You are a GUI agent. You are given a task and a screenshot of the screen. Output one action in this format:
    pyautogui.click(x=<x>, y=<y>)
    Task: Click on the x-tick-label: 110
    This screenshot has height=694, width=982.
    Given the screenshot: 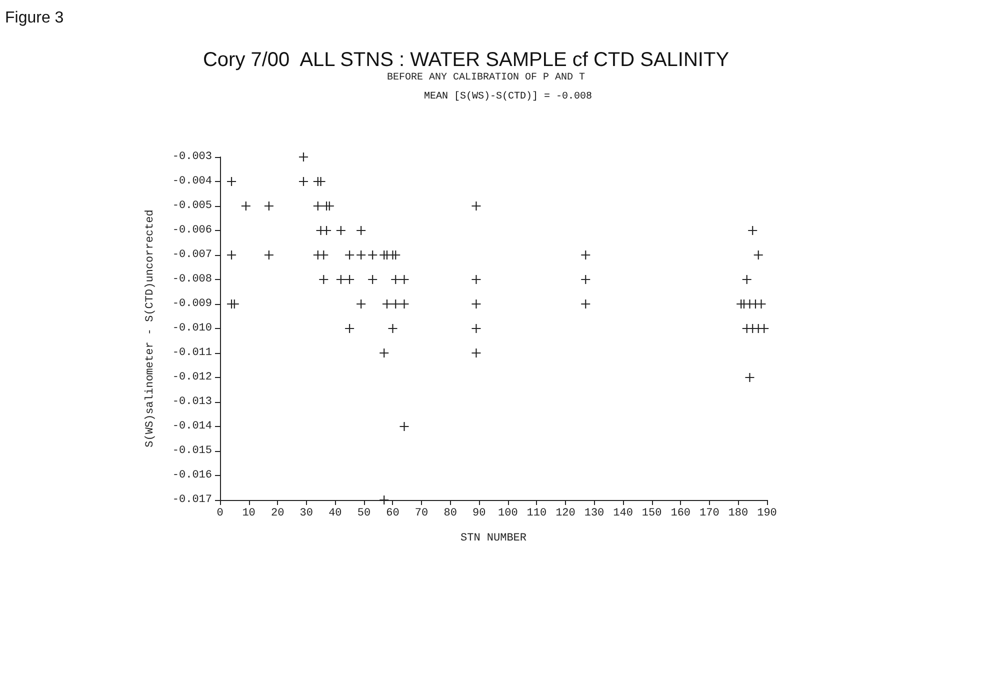 What is the action you would take?
    pyautogui.click(x=536, y=514)
    